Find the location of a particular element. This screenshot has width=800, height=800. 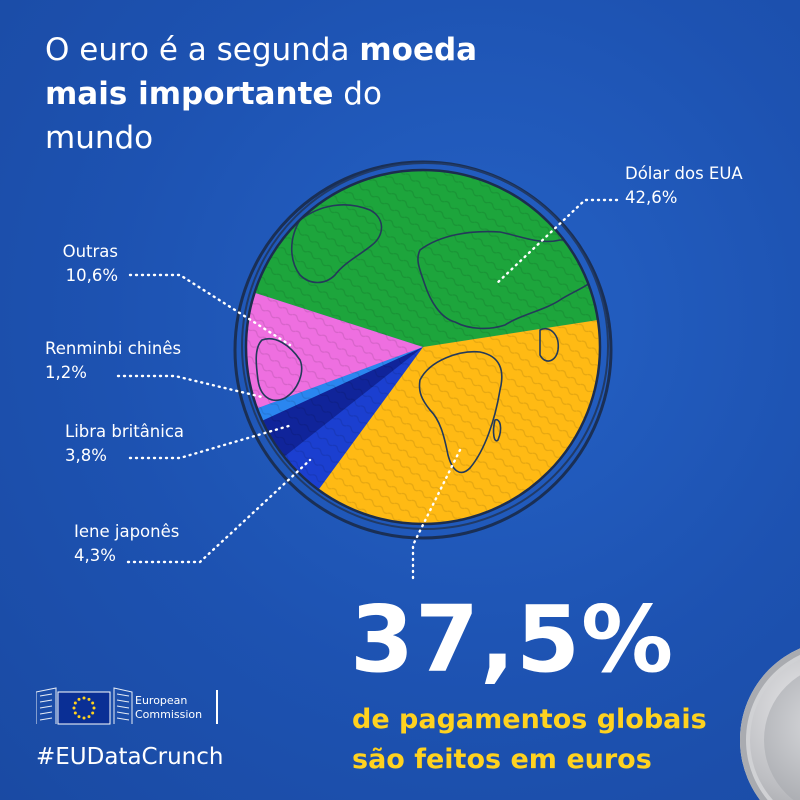

logo-divider is located at coordinates (217, 707).